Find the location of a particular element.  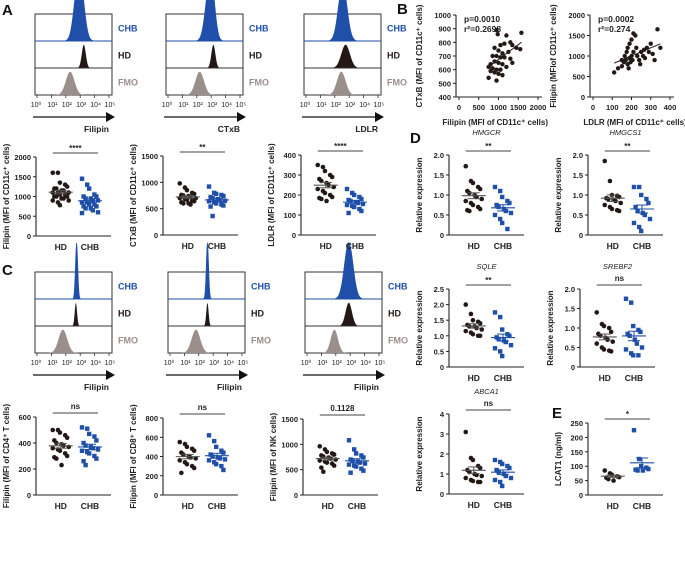

y-axis-label: CTxB (MFI of CD11c⁺ cells) is located at coordinates (419, 55).